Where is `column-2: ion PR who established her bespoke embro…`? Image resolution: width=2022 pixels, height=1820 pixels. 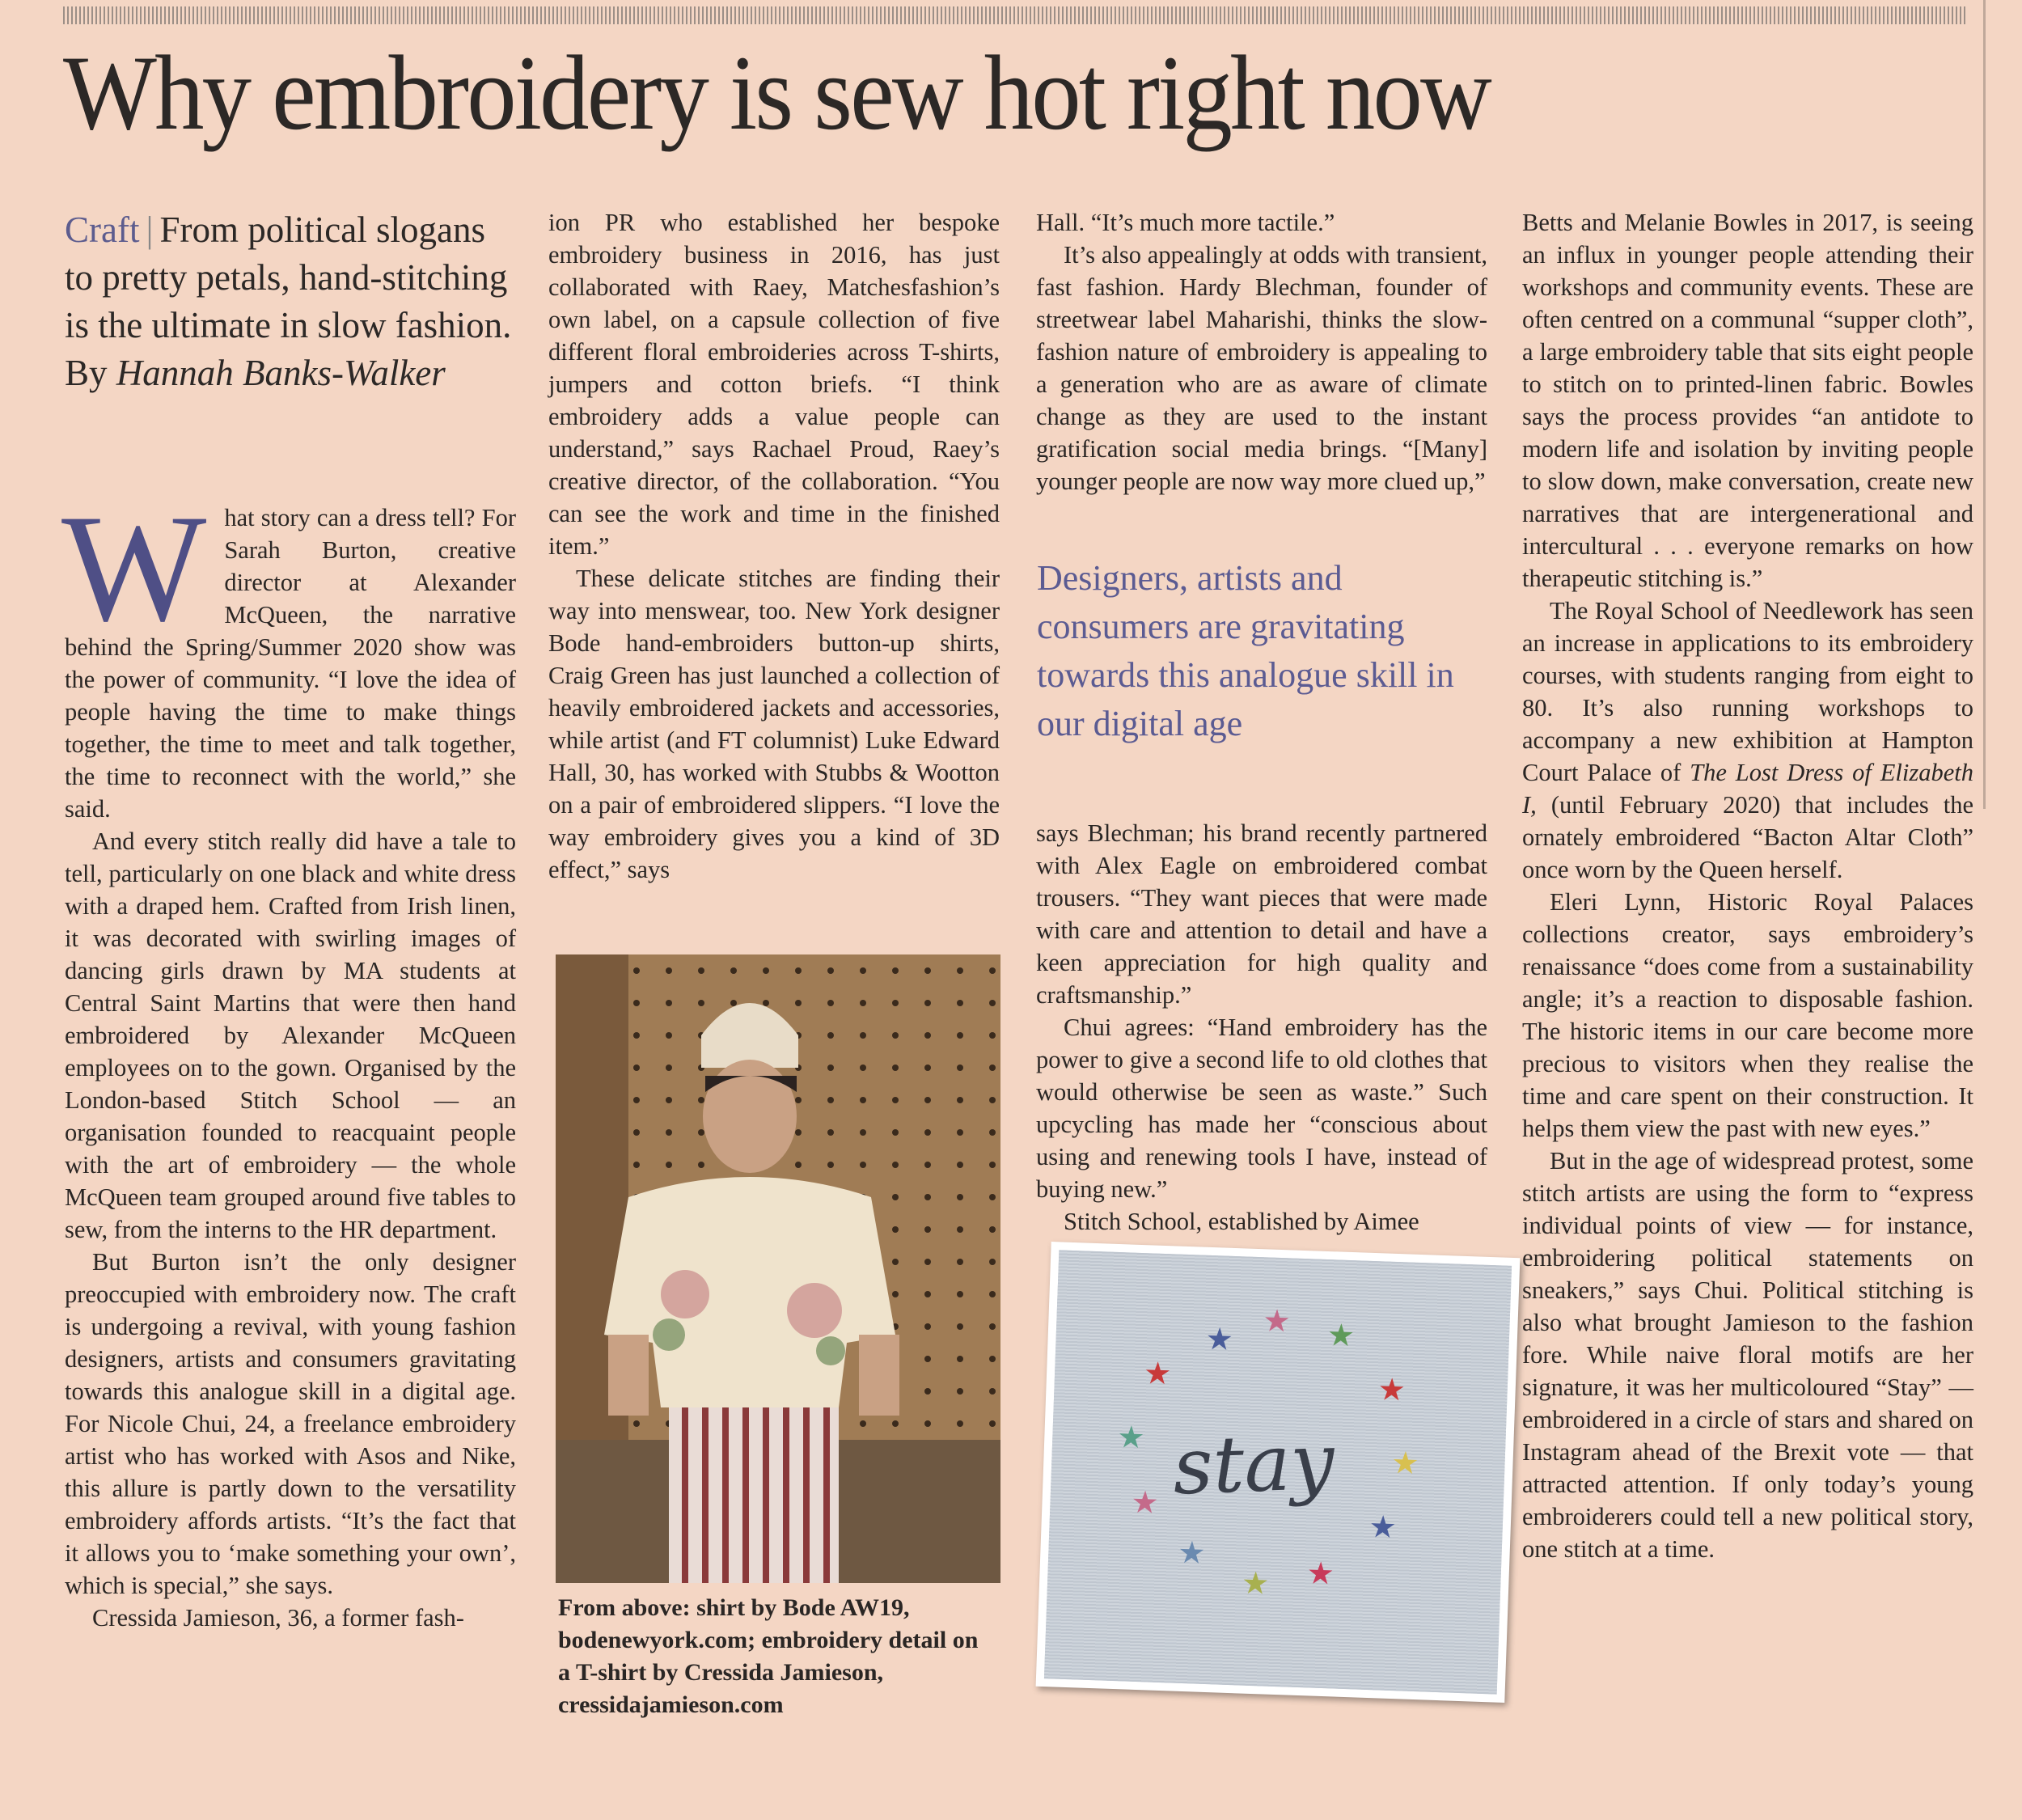
column-2: ion PR who established her bespoke embro… is located at coordinates (774, 546).